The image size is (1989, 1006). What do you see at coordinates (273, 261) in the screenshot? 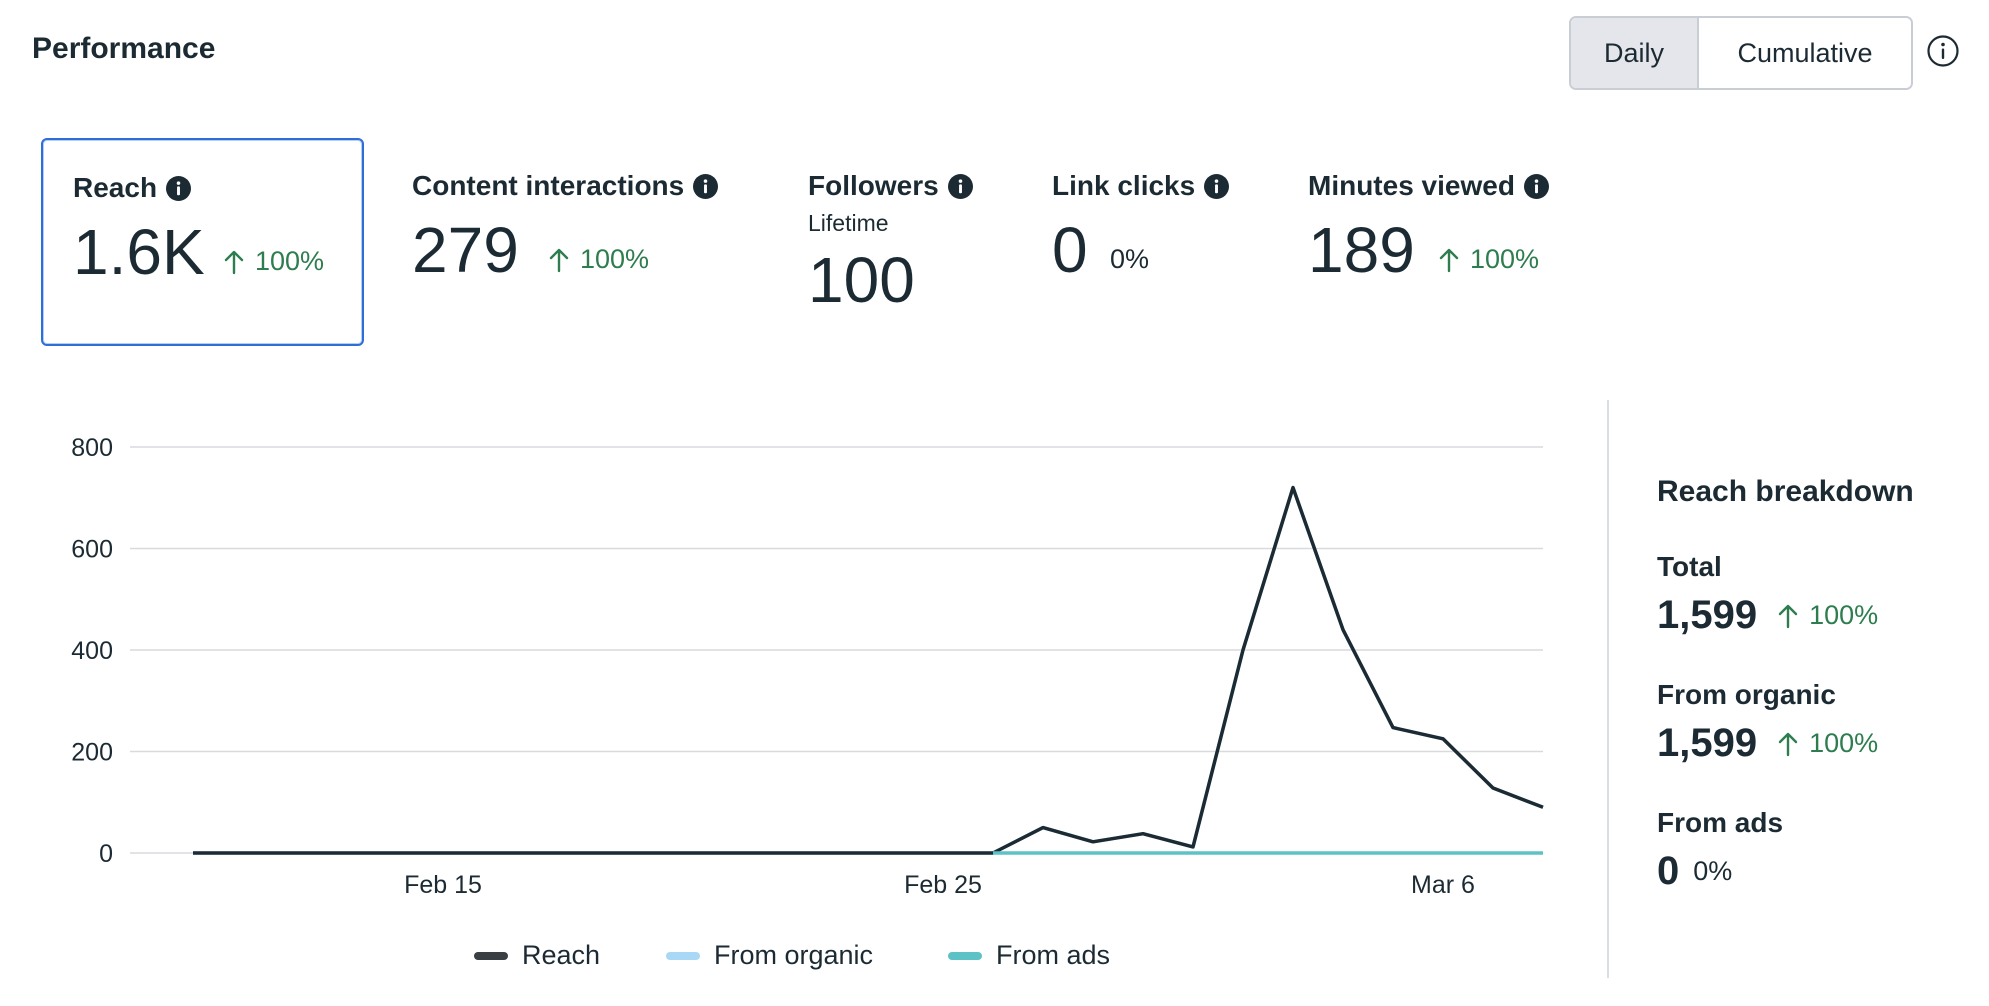
I see `metric-delta-reach: 100%` at bounding box center [273, 261].